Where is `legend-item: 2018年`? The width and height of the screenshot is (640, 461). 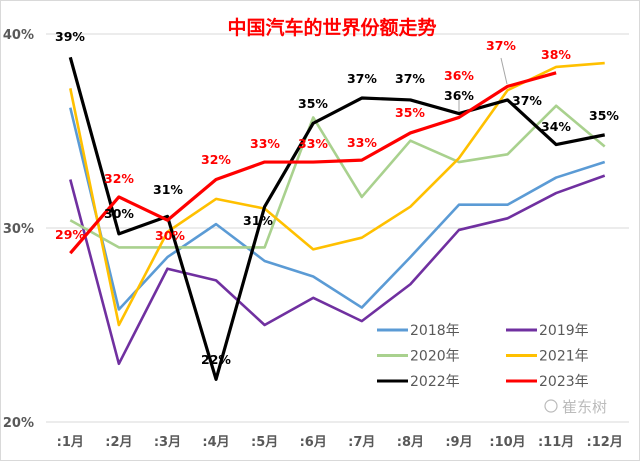 legend-item: 2018年 is located at coordinates (418, 331).